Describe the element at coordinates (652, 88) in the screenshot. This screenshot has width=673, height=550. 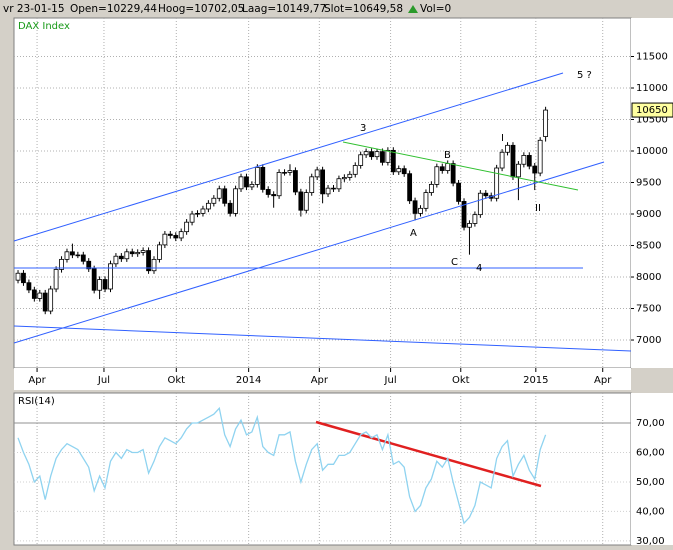
I see `y-tick-label: 11000` at that location.